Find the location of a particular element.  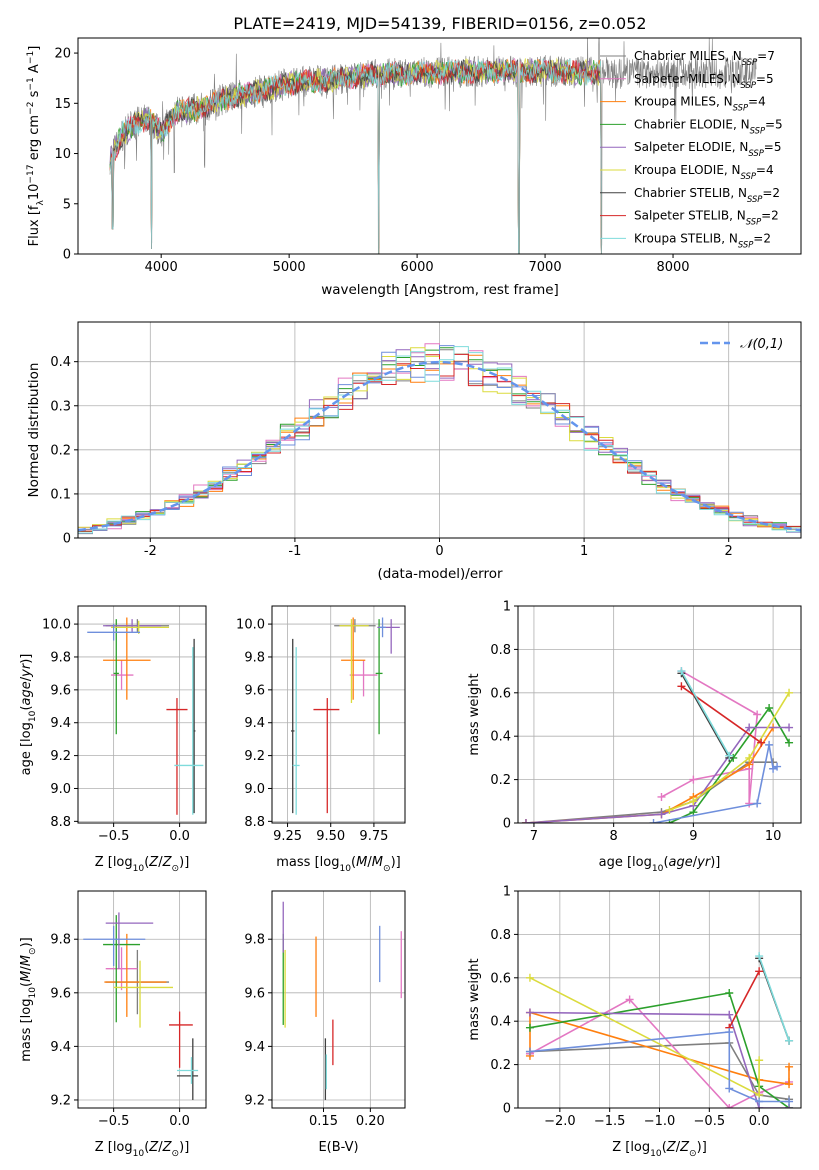

y-axis-label: mass weight is located at coordinates (474, 999).